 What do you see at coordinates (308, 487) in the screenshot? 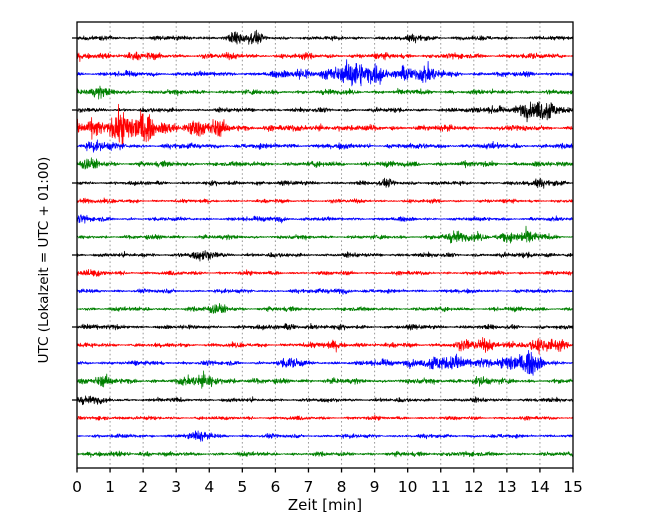
I see `x-tick-label: 7` at bounding box center [308, 487].